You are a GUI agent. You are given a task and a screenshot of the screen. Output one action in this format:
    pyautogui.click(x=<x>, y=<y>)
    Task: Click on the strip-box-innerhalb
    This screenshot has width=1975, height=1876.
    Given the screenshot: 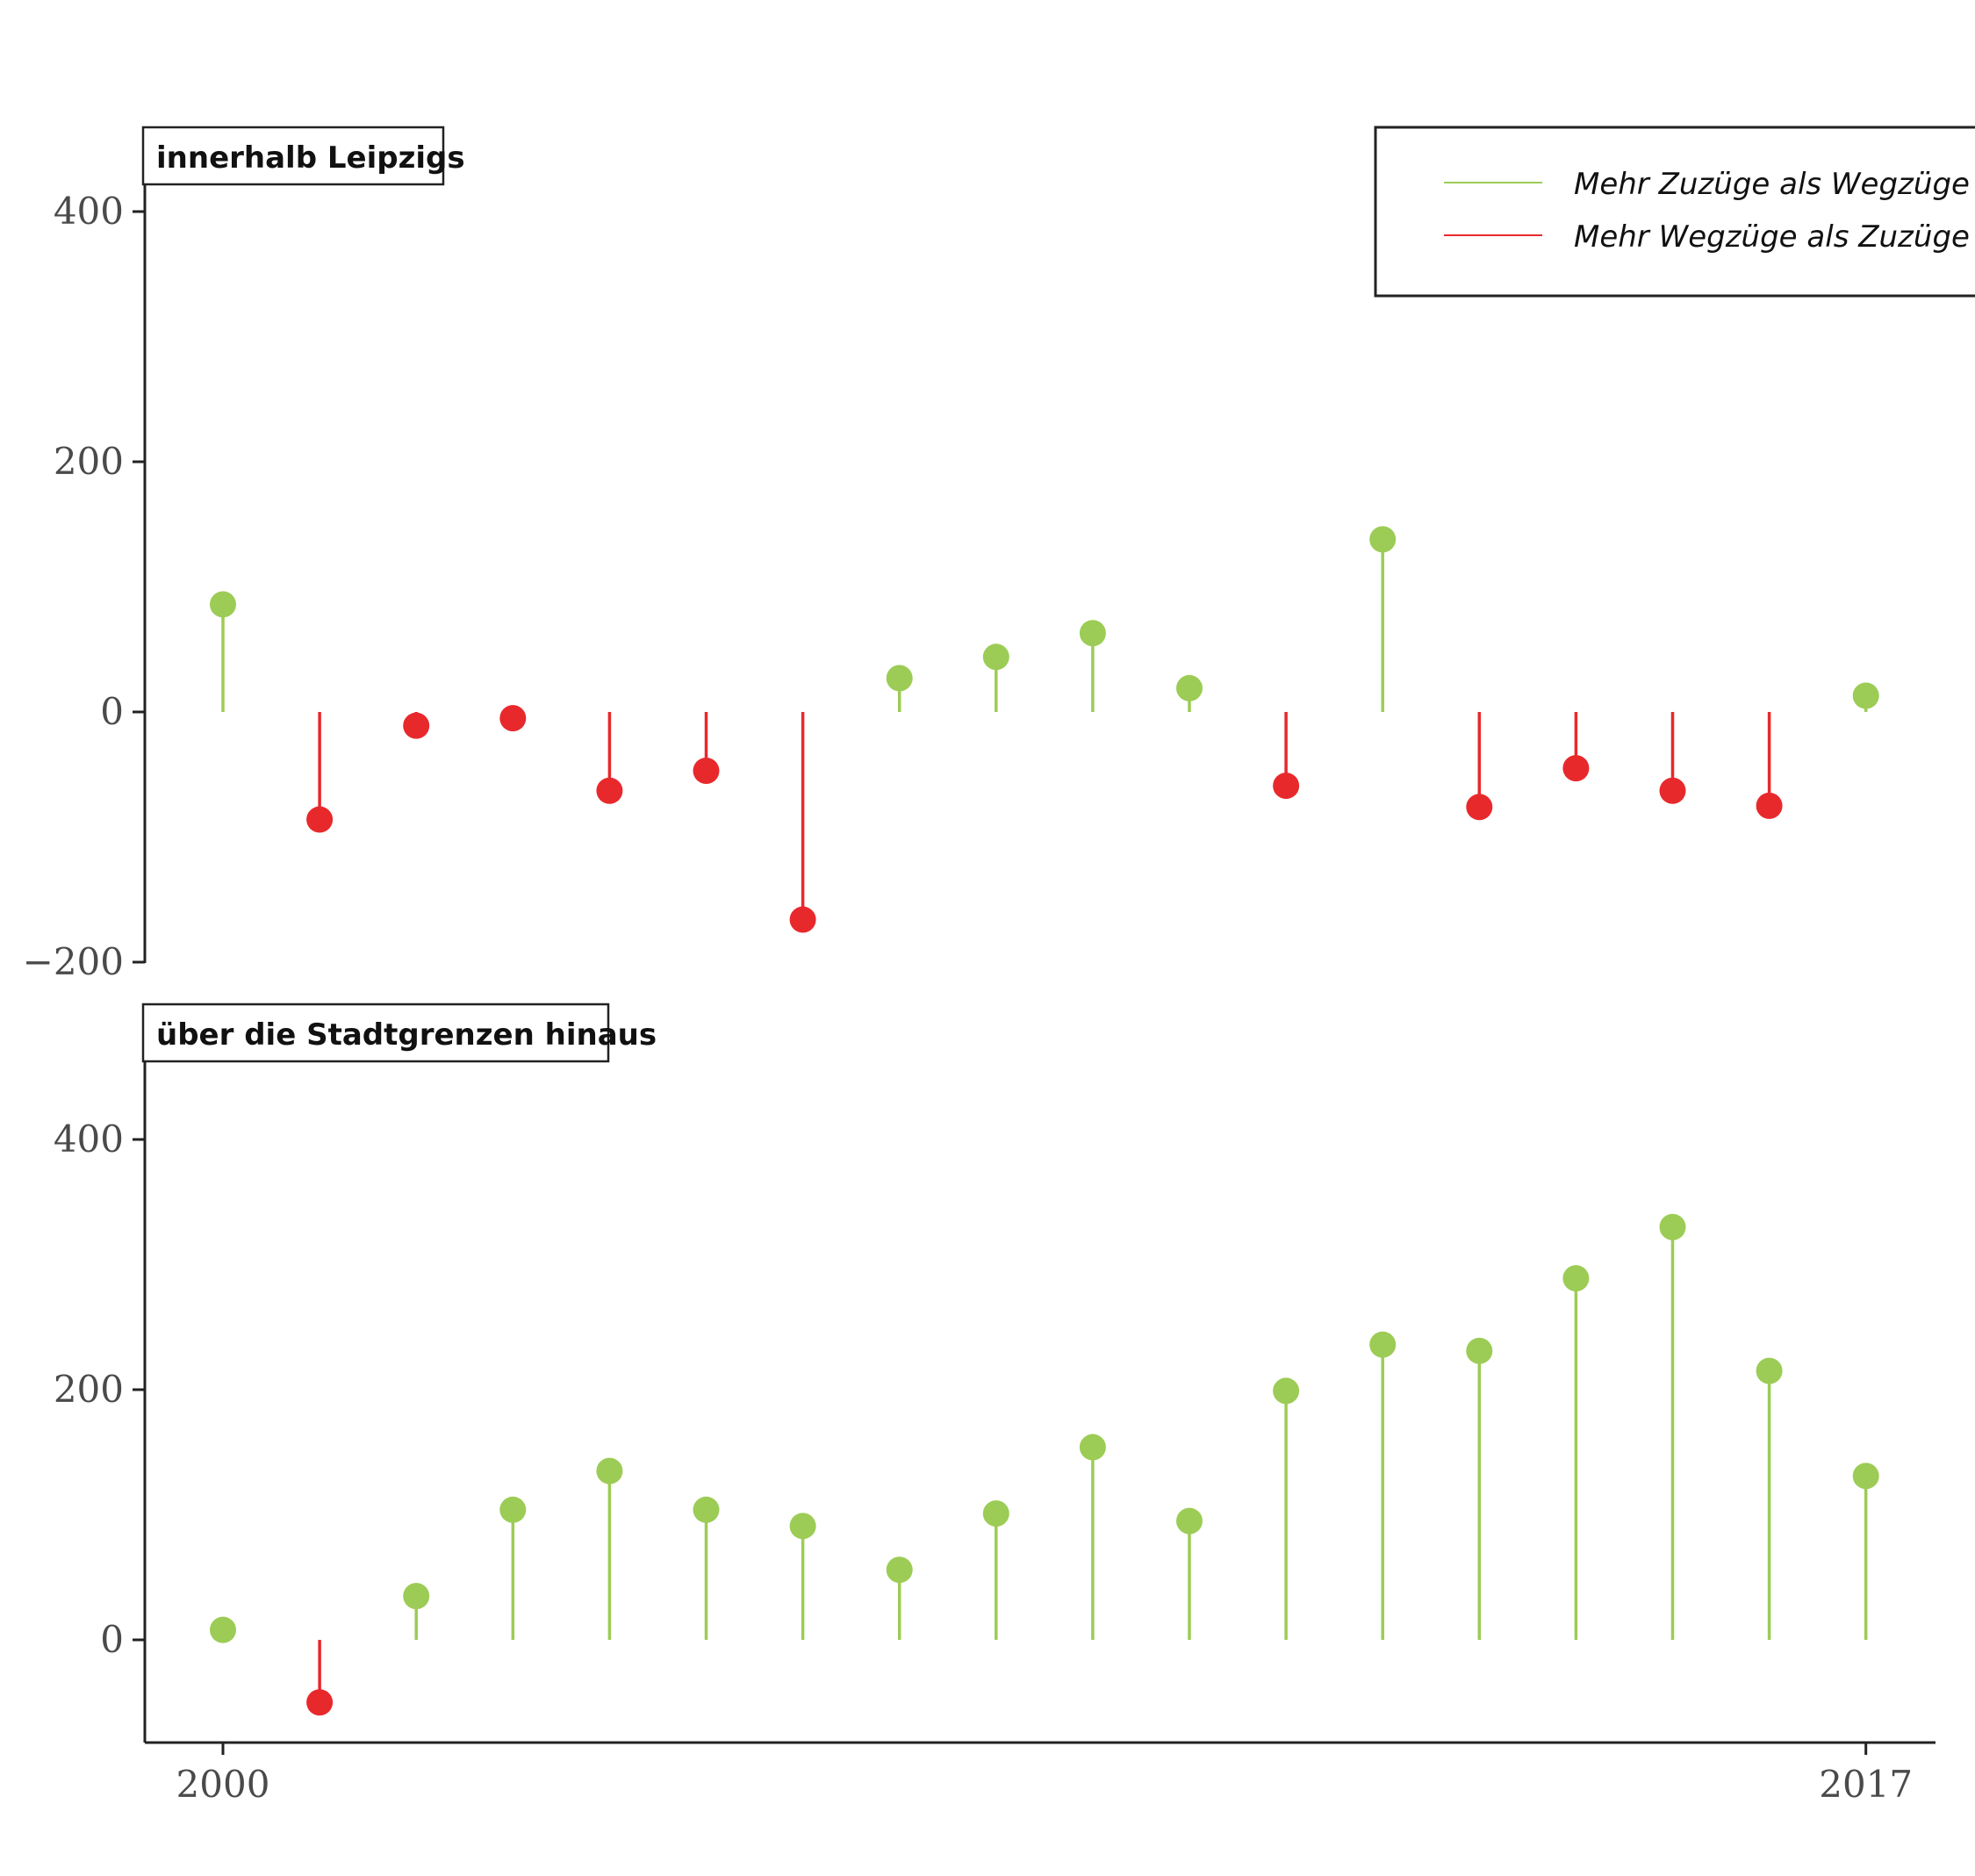 What is the action you would take?
    pyautogui.click(x=293, y=156)
    